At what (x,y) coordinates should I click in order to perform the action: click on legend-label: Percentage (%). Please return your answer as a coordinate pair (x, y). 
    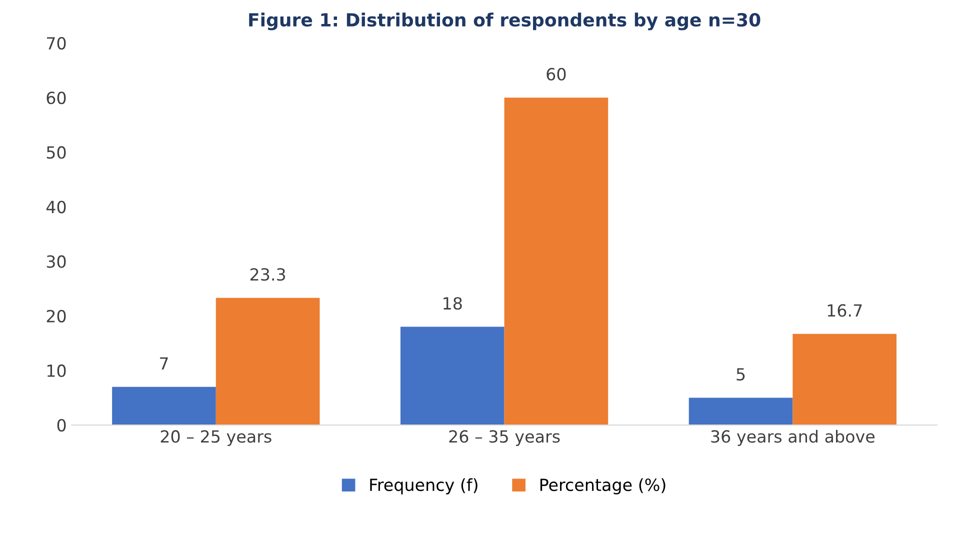
    Looking at the image, I should click on (603, 486).